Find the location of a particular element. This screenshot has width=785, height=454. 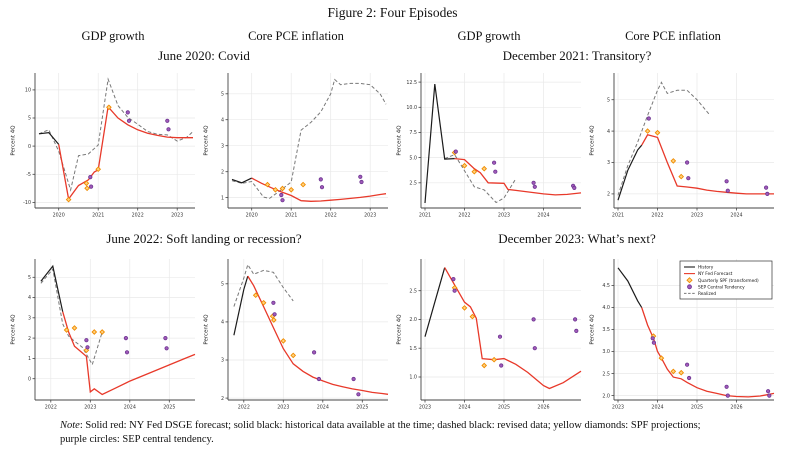

figure-note-label: Note is located at coordinates (70, 425).